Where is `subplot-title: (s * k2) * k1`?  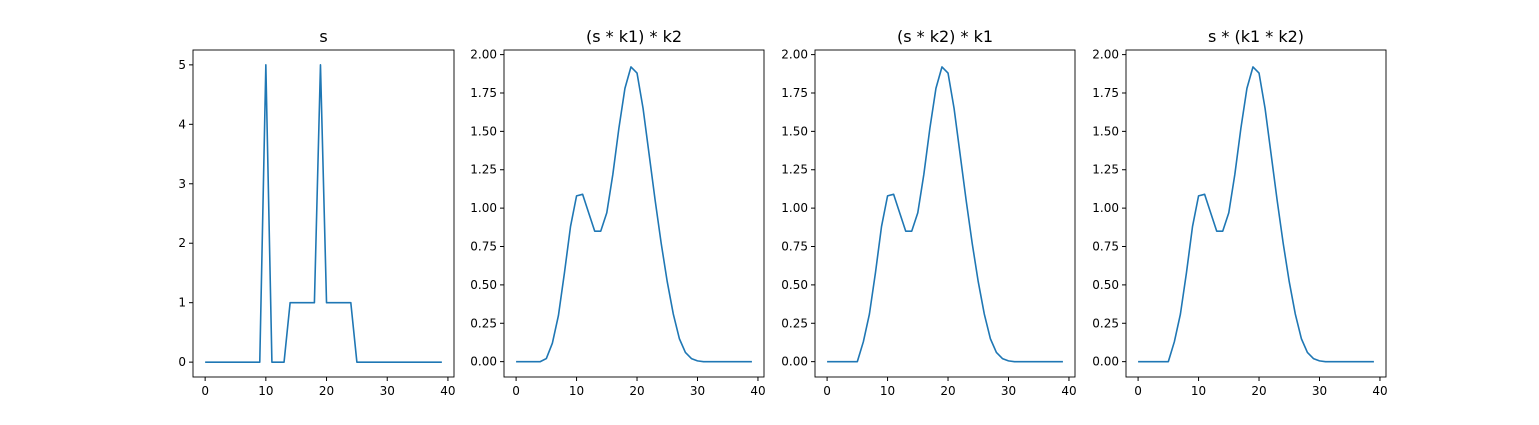
subplot-title: (s * k2) * k1 is located at coordinates (945, 36).